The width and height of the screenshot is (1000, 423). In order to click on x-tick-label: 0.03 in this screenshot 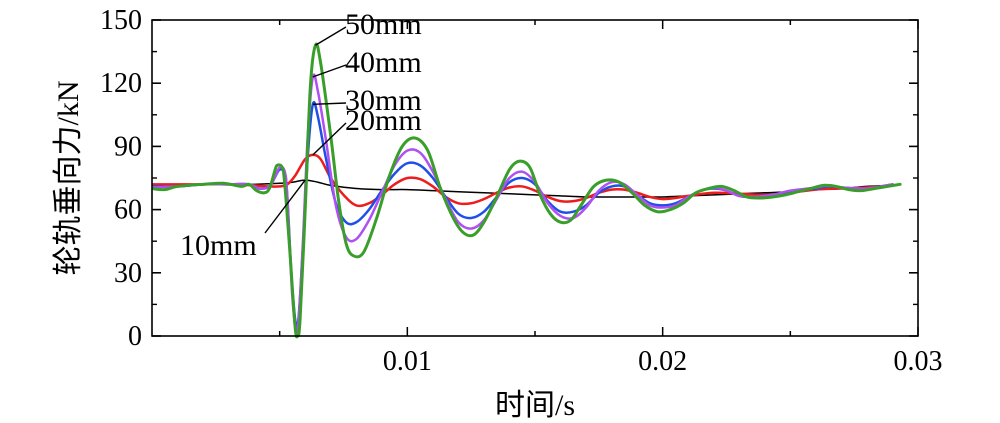, I will do `click(918, 361)`.